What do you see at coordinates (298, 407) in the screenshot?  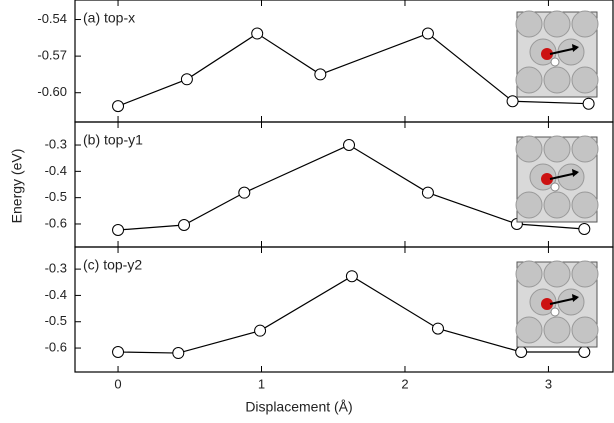 I see `x-axis-label: Displacement (Å)` at bounding box center [298, 407].